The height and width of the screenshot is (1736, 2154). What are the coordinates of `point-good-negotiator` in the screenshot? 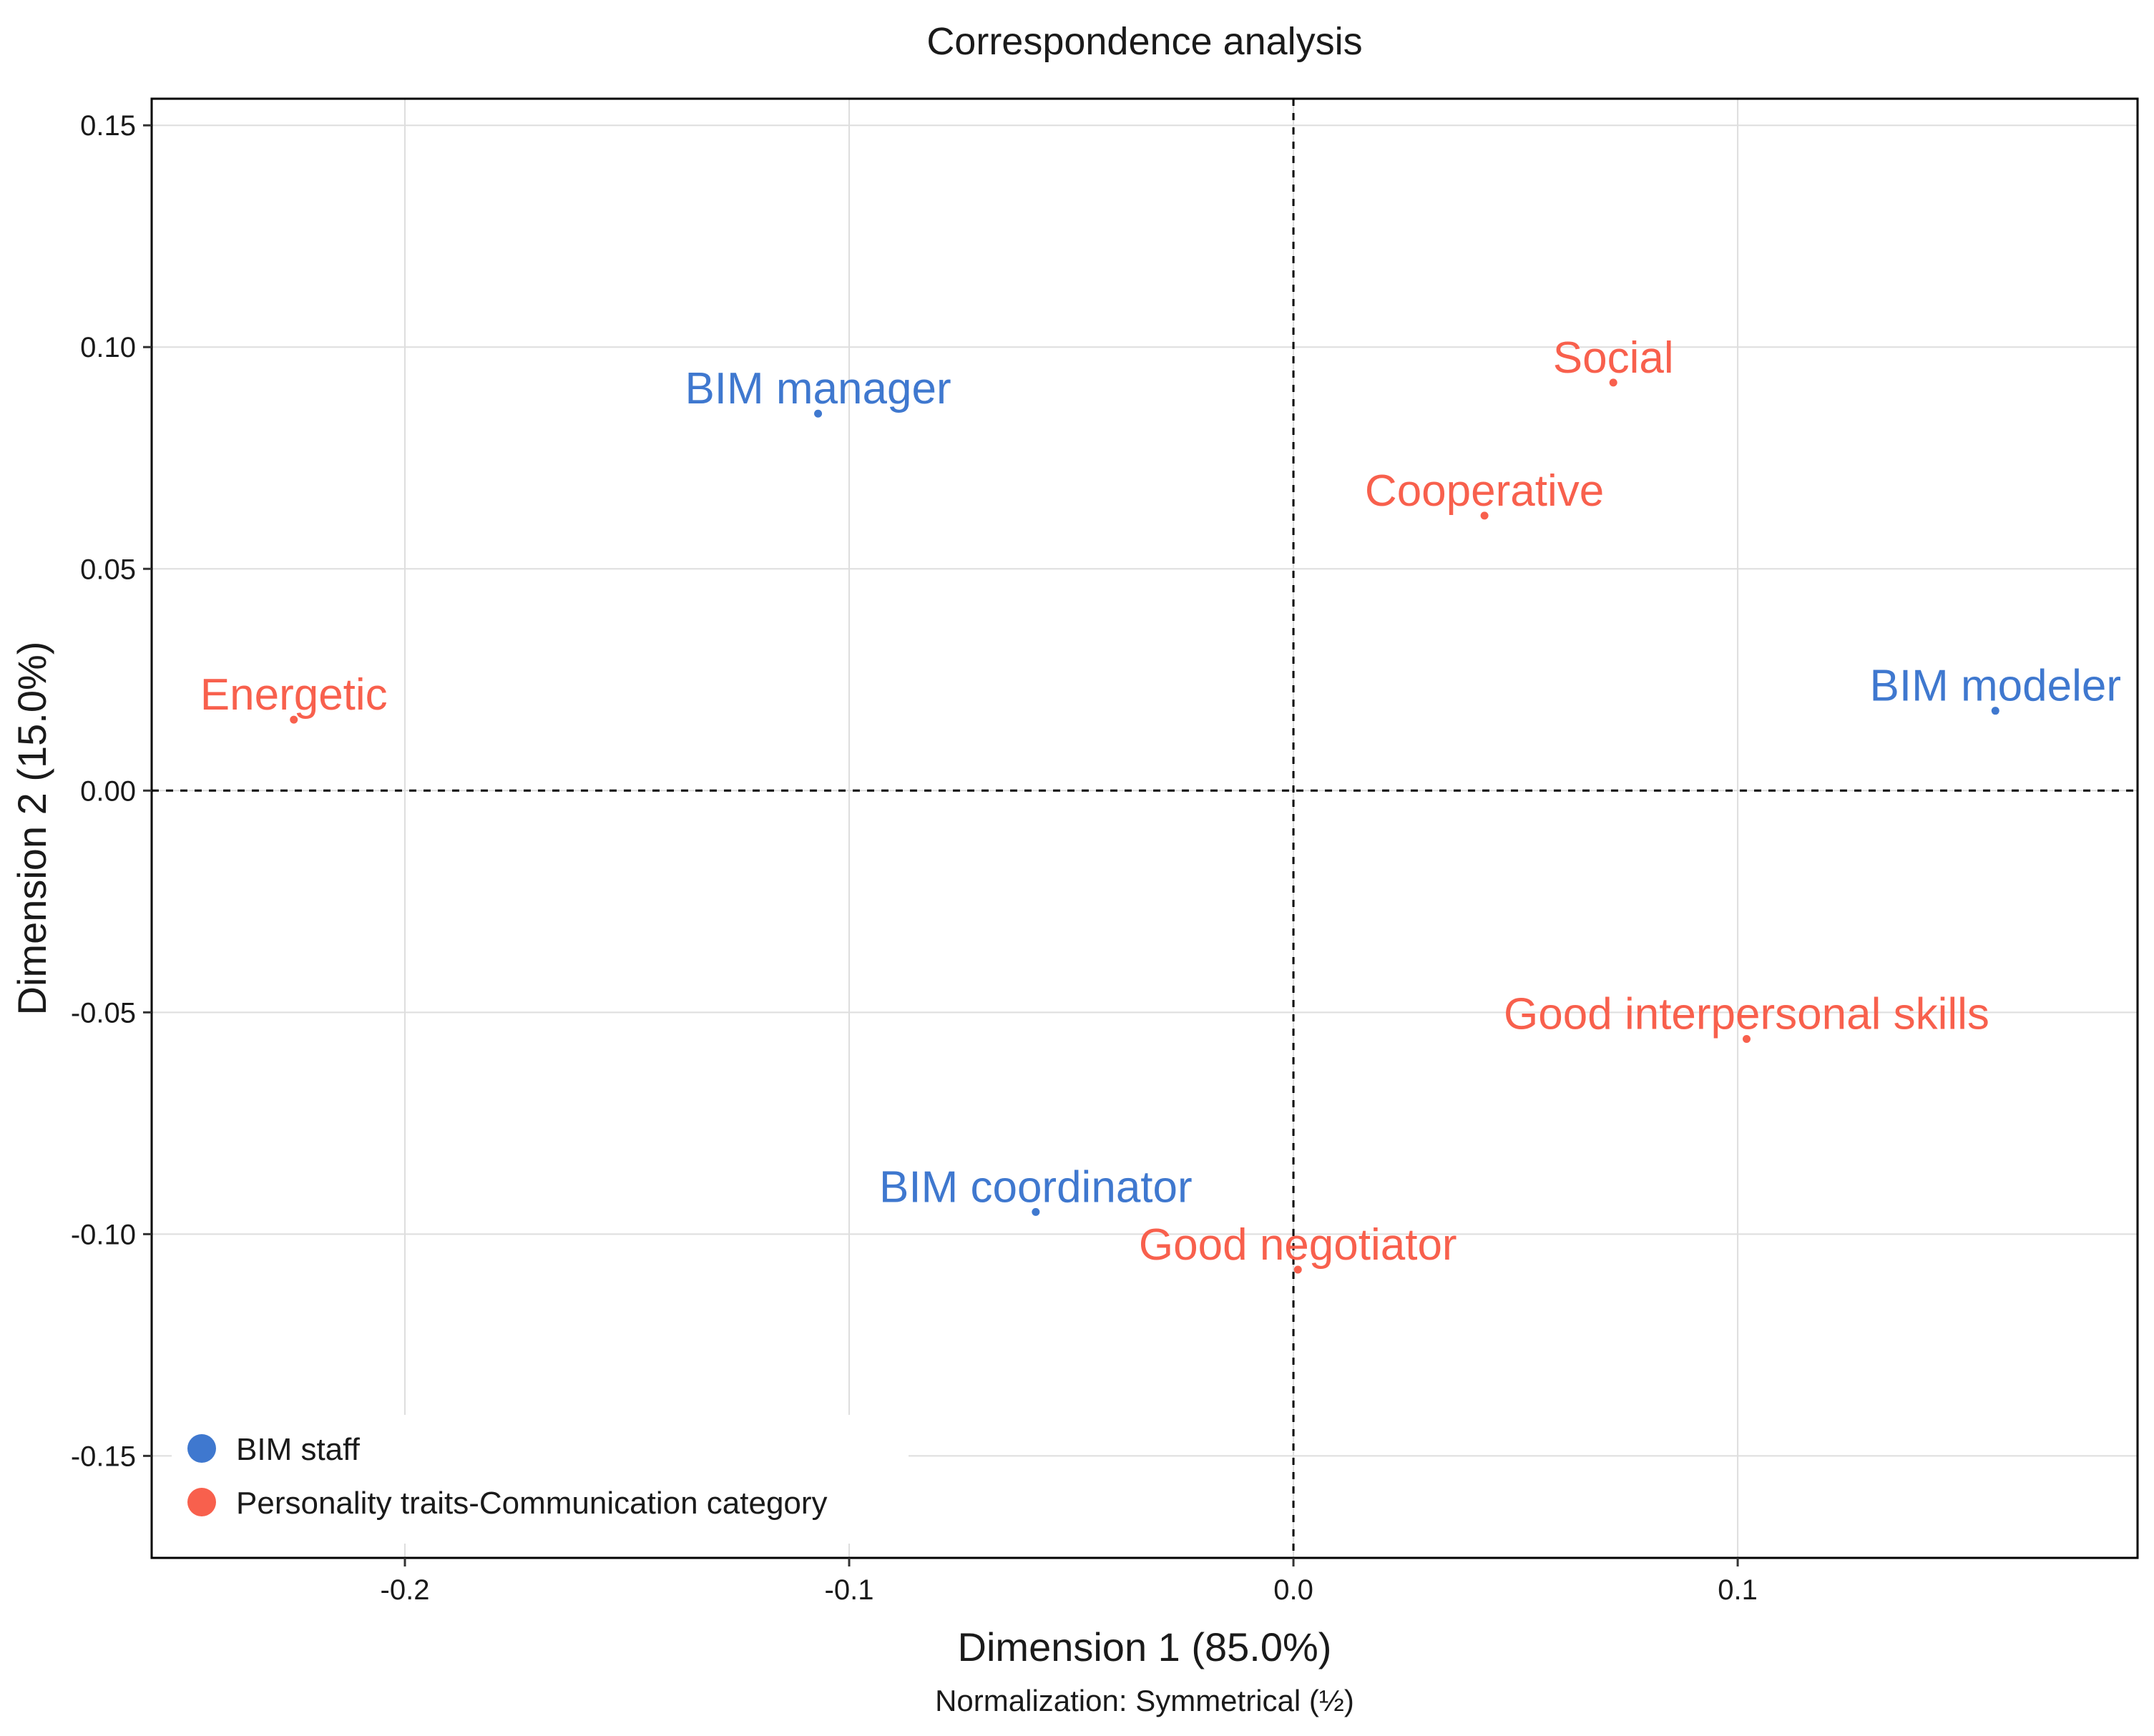 It's located at (1297, 1269).